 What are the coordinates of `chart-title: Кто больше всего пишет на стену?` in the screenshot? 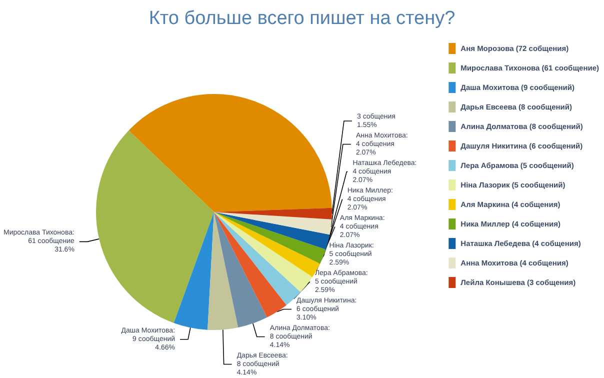 It's located at (302, 18).